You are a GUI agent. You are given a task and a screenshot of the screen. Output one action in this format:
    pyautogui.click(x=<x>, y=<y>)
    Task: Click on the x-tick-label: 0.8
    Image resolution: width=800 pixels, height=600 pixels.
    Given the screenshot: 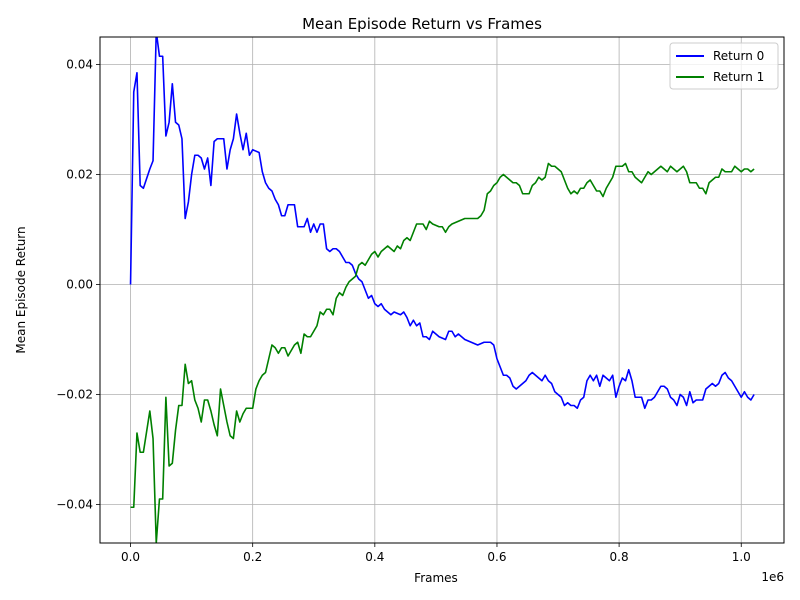 What is the action you would take?
    pyautogui.click(x=619, y=557)
    